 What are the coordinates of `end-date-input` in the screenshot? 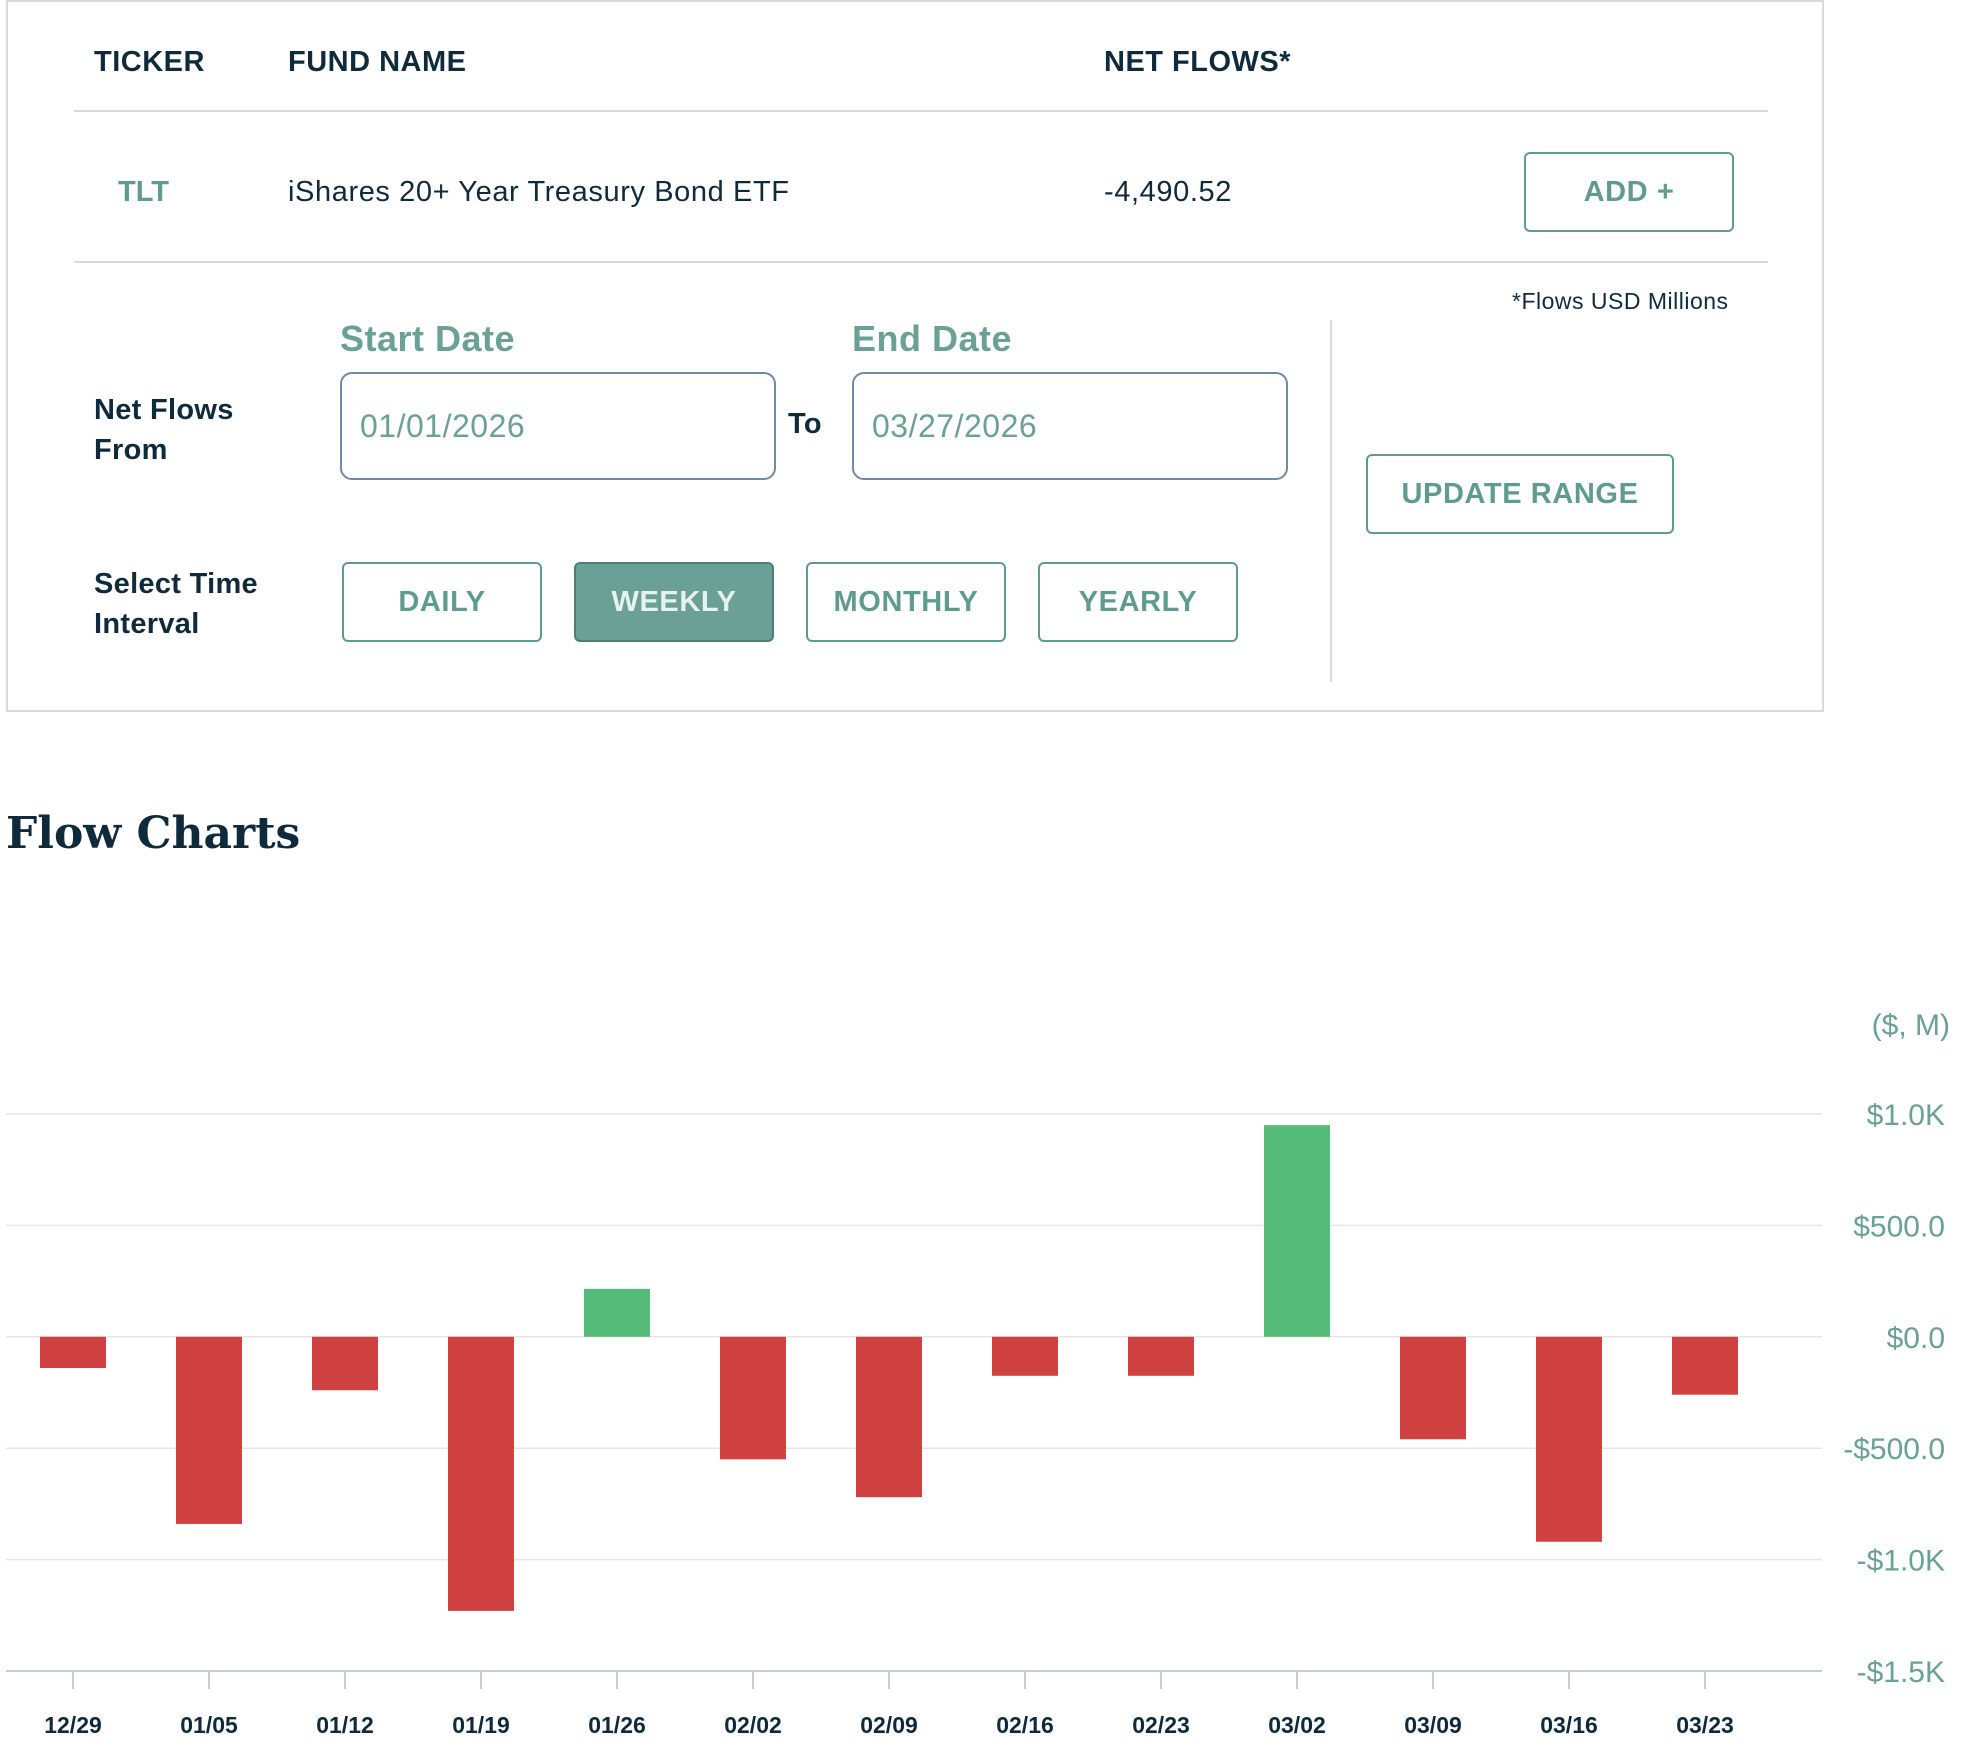 It's located at (1070, 426).